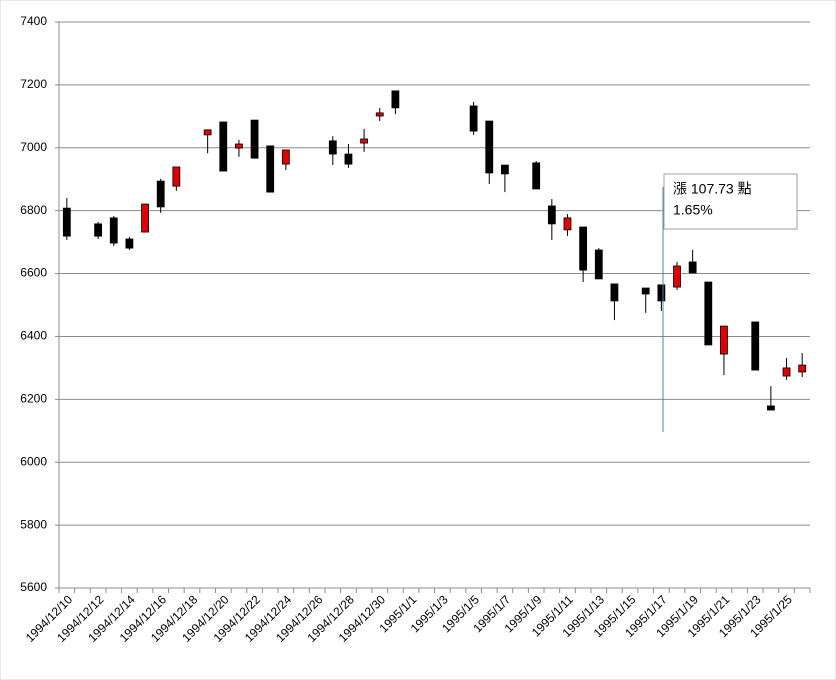 The width and height of the screenshot is (836, 680). What do you see at coordinates (730, 201) in the screenshot?
I see `annotation-box` at bounding box center [730, 201].